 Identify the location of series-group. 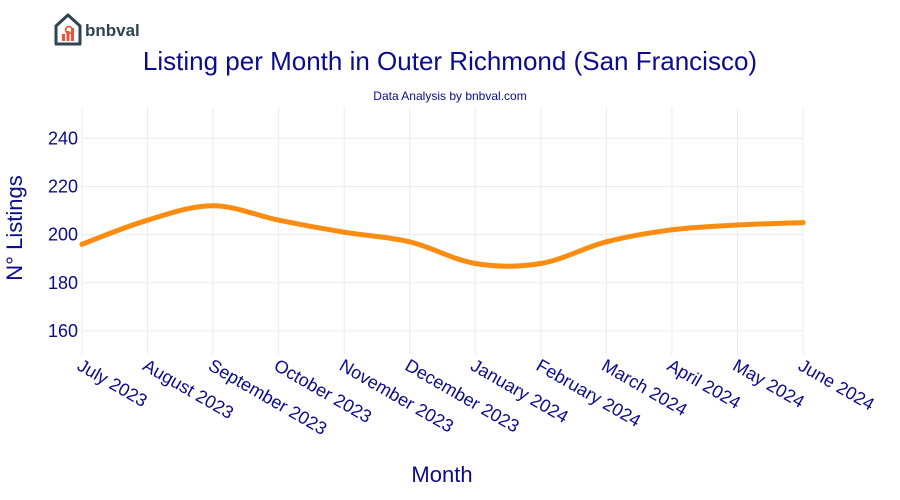
(442, 236).